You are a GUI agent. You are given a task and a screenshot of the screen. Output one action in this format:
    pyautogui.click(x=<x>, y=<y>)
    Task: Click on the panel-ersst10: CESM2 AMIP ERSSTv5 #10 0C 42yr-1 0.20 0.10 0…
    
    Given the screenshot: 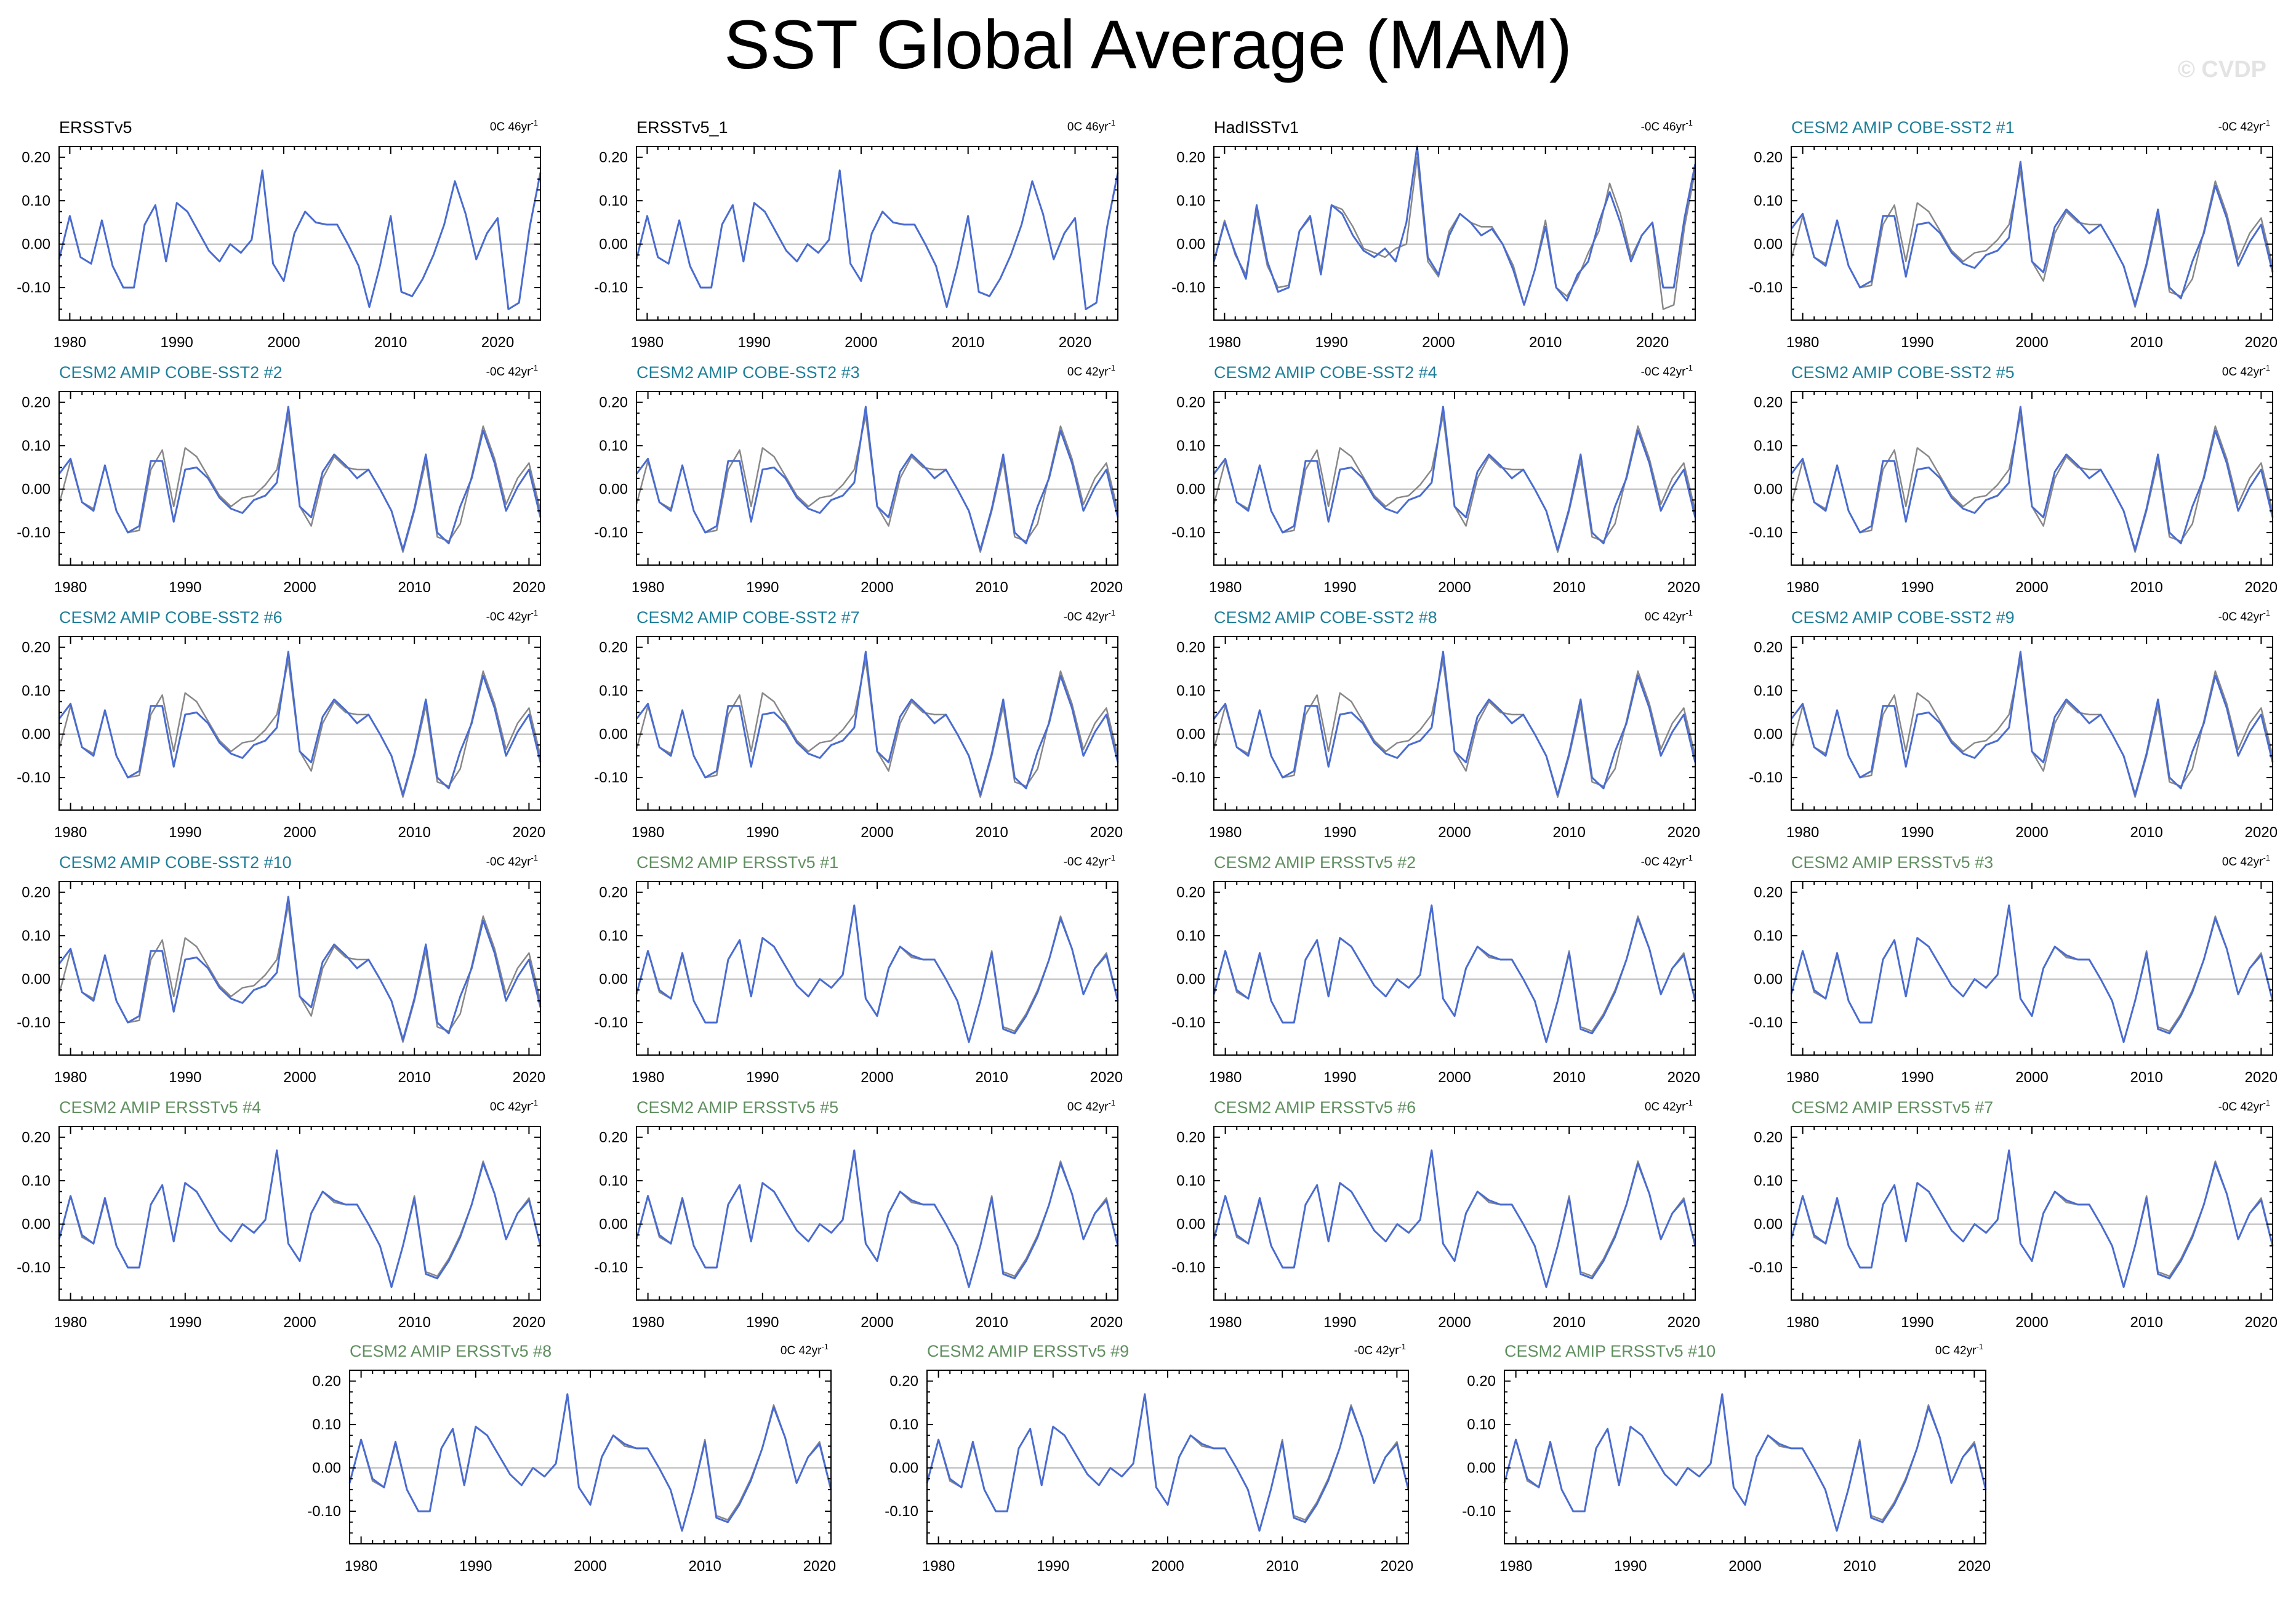 What is the action you would take?
    pyautogui.click(x=1726, y=1458)
    